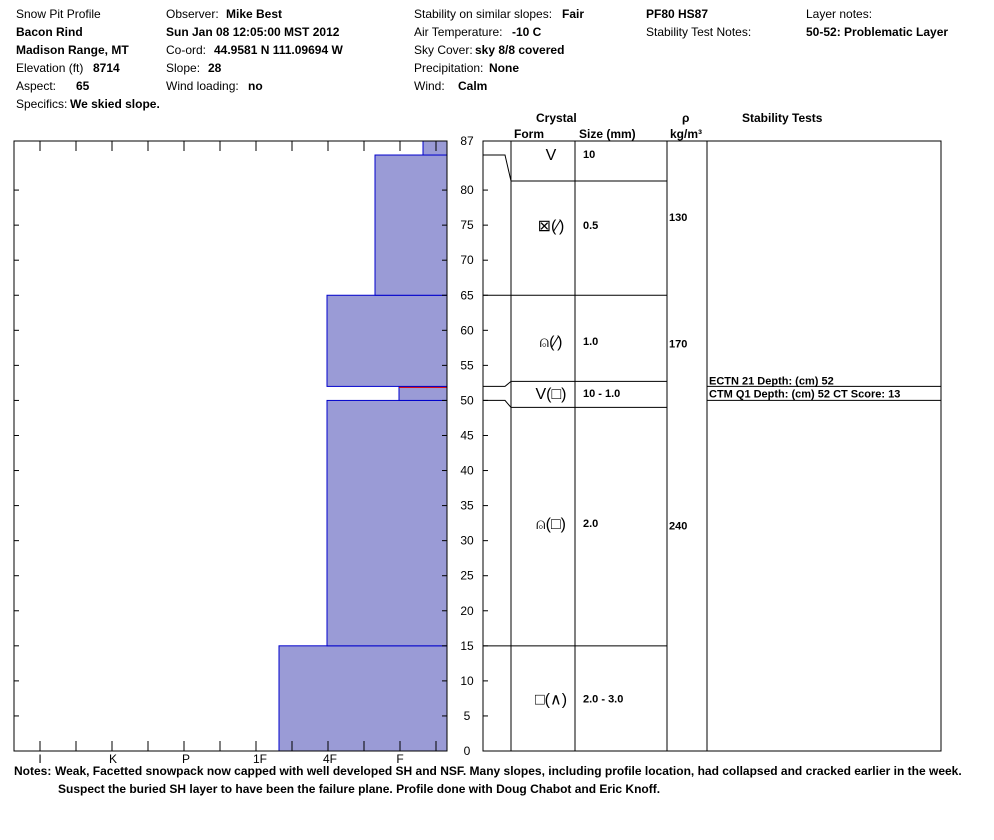 The width and height of the screenshot is (994, 840). What do you see at coordinates (50, 68) in the screenshot?
I see `elevation-label: Elevation (ft)` at bounding box center [50, 68].